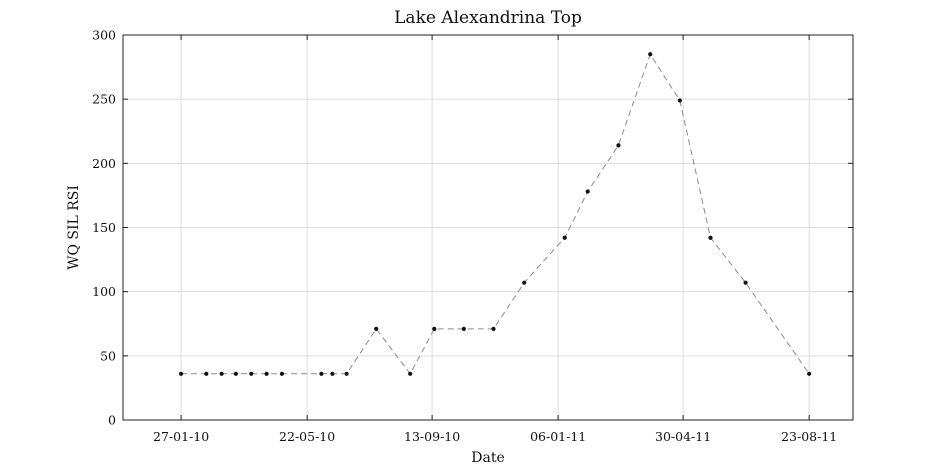  I want to click on y-tick-label: 300, so click(104, 35).